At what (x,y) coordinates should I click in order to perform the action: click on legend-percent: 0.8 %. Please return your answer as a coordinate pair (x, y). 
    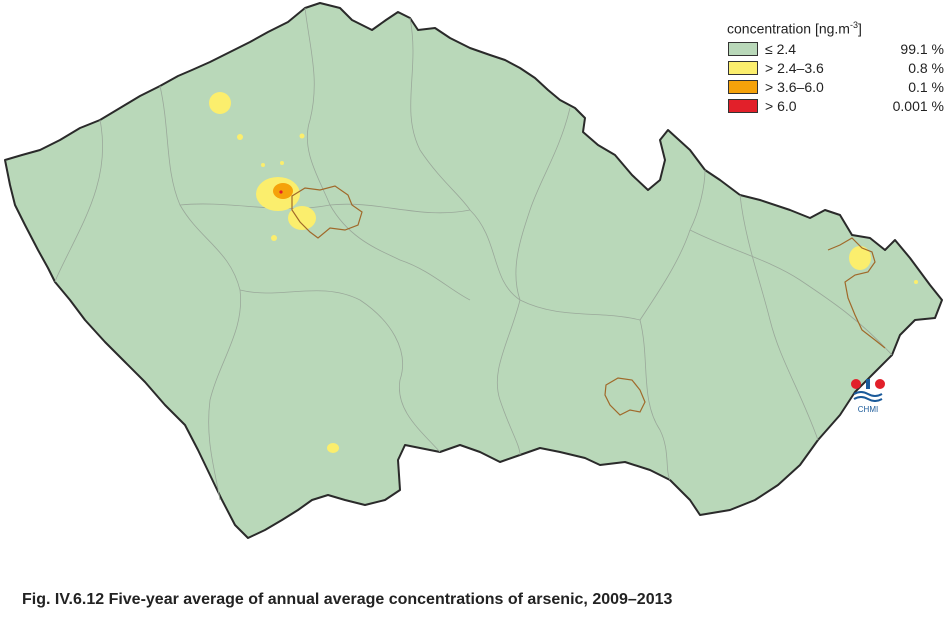
    Looking at the image, I should click on (926, 67).